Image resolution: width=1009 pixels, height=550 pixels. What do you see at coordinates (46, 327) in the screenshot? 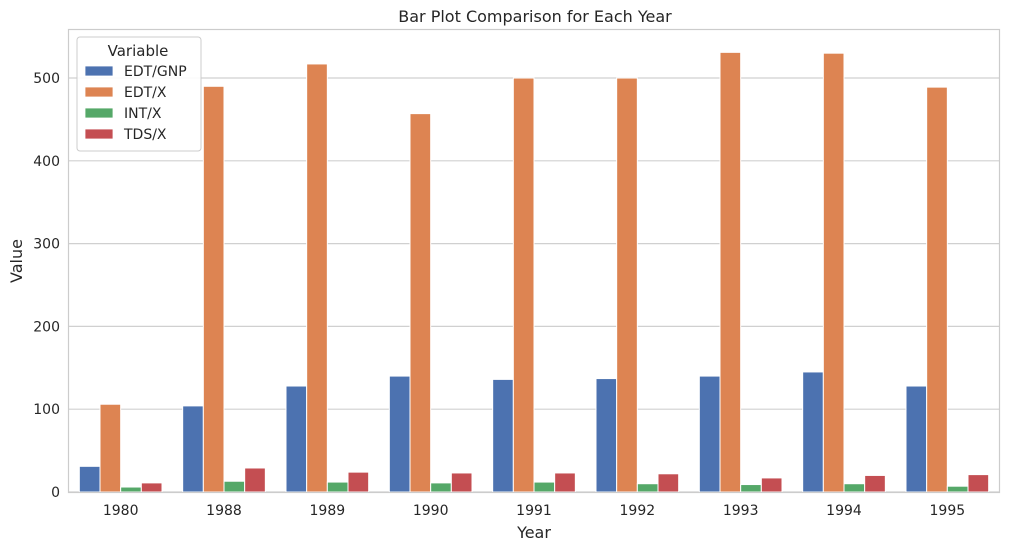
I see `y-tick-label: 200` at bounding box center [46, 327].